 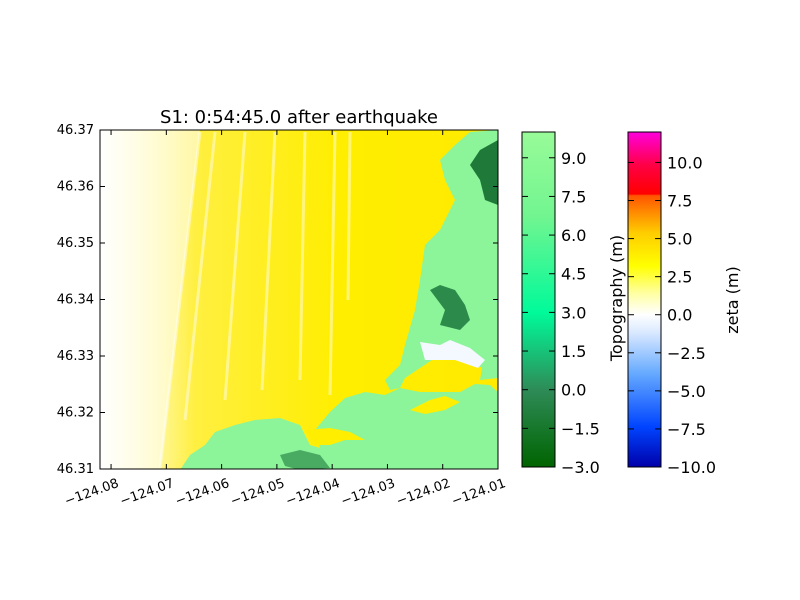 What do you see at coordinates (75, 356) in the screenshot?
I see `y-tick-label: 46.33` at bounding box center [75, 356].